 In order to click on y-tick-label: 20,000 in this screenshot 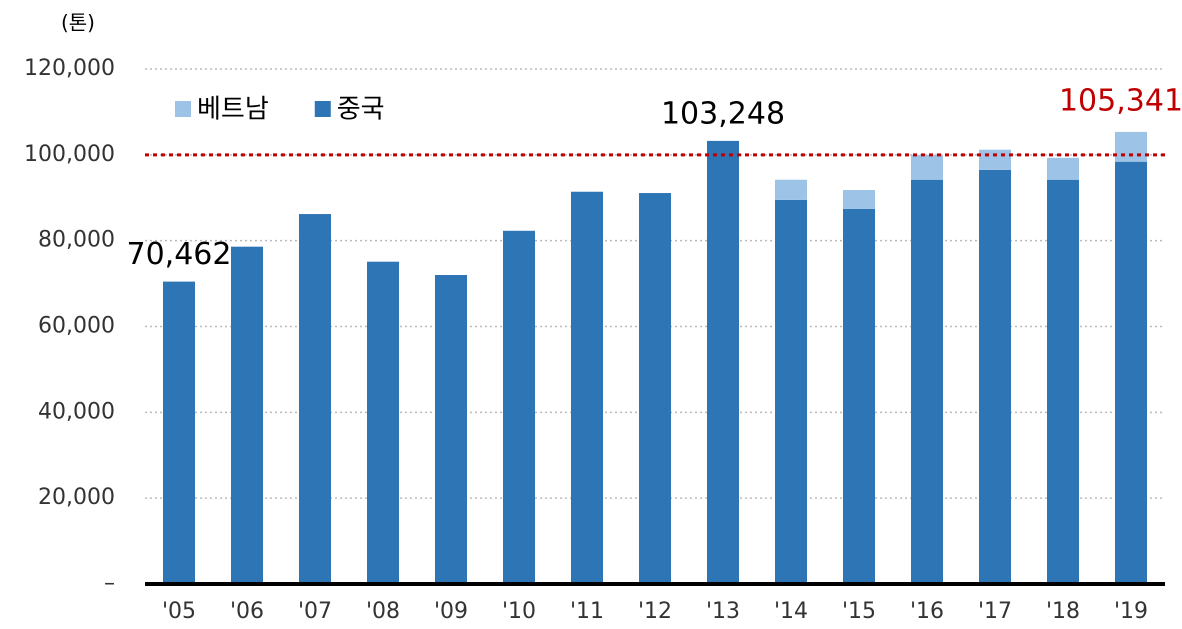, I will do `click(76, 497)`.